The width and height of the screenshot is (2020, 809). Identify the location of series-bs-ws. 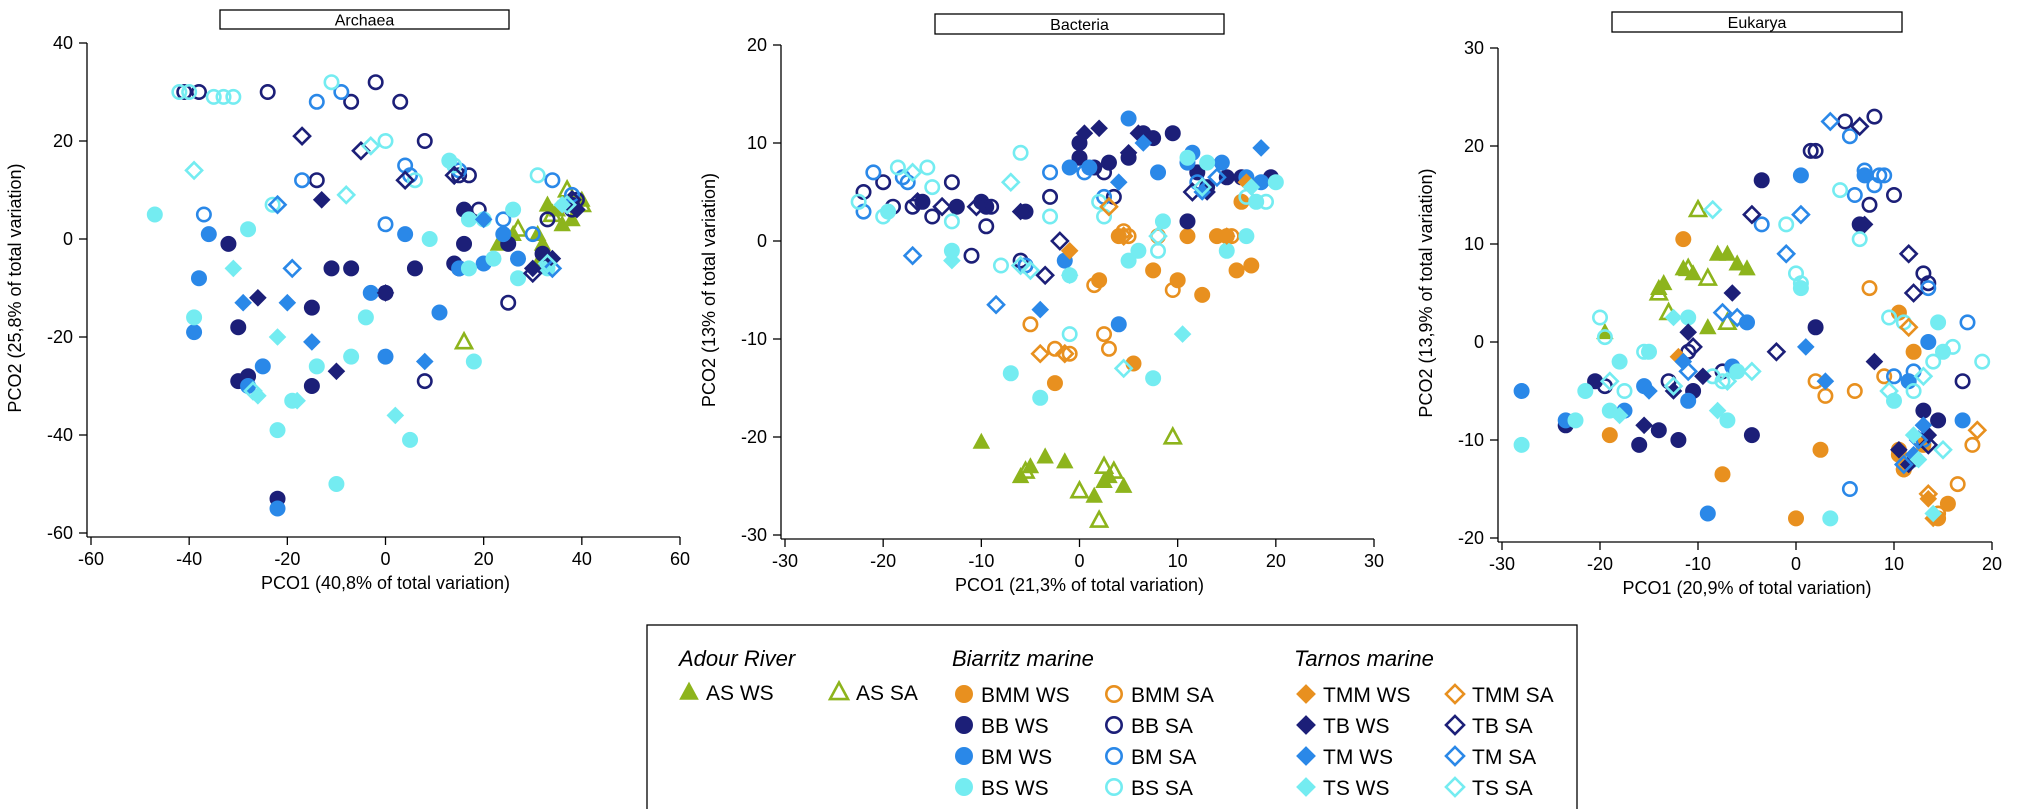
(1732, 403).